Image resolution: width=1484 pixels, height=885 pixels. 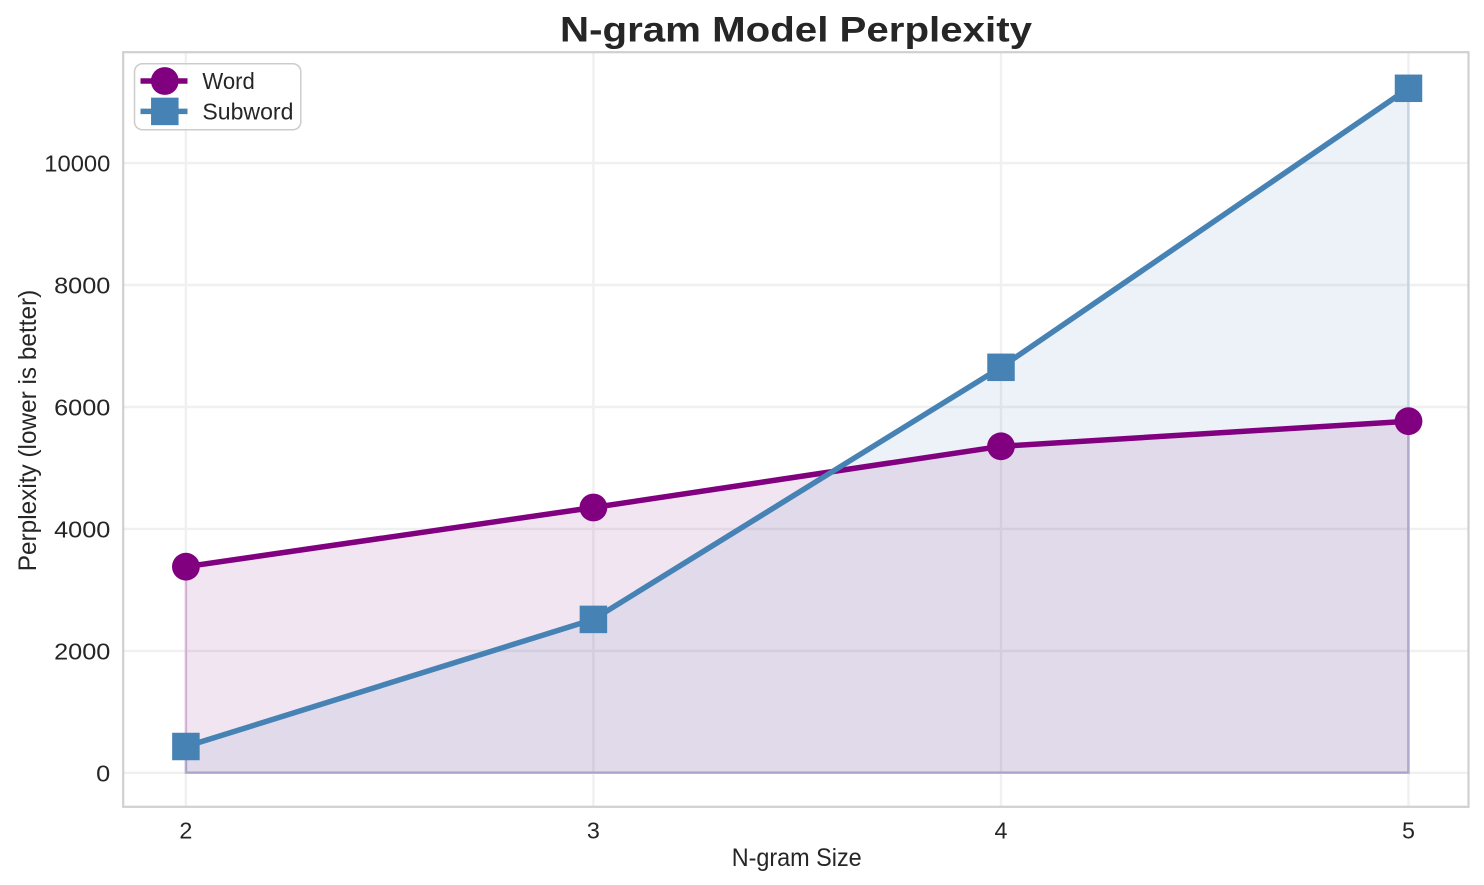 What do you see at coordinates (103, 773) in the screenshot?
I see `svg-text: 0` at bounding box center [103, 773].